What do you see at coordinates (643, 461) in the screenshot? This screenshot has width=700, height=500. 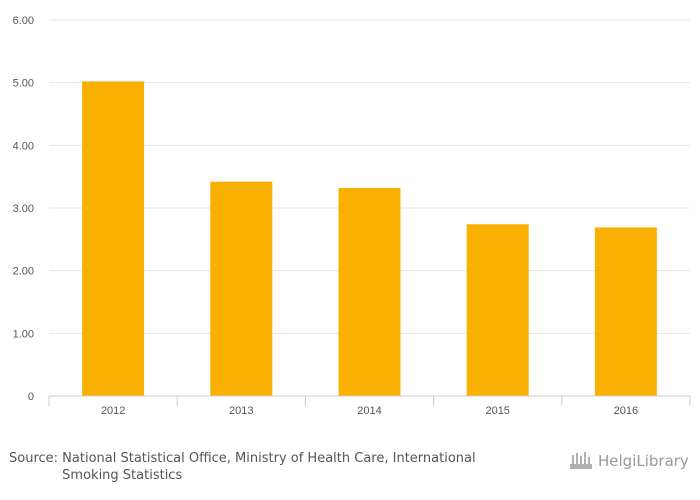 I see `brand-name: HelgiLibrary` at bounding box center [643, 461].